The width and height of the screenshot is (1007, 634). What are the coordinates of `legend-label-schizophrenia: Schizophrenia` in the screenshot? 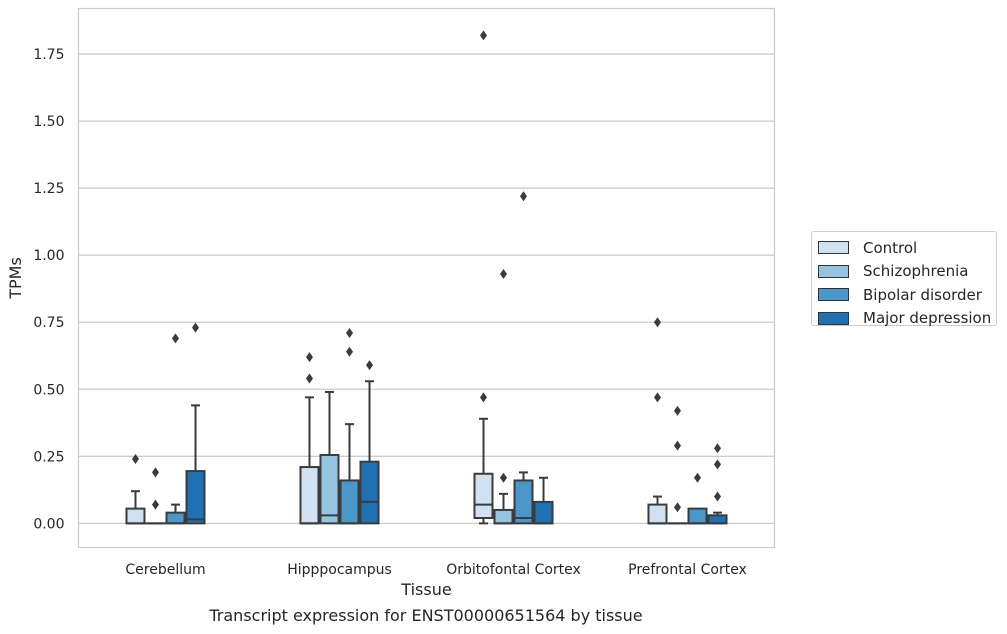 It's located at (916, 271).